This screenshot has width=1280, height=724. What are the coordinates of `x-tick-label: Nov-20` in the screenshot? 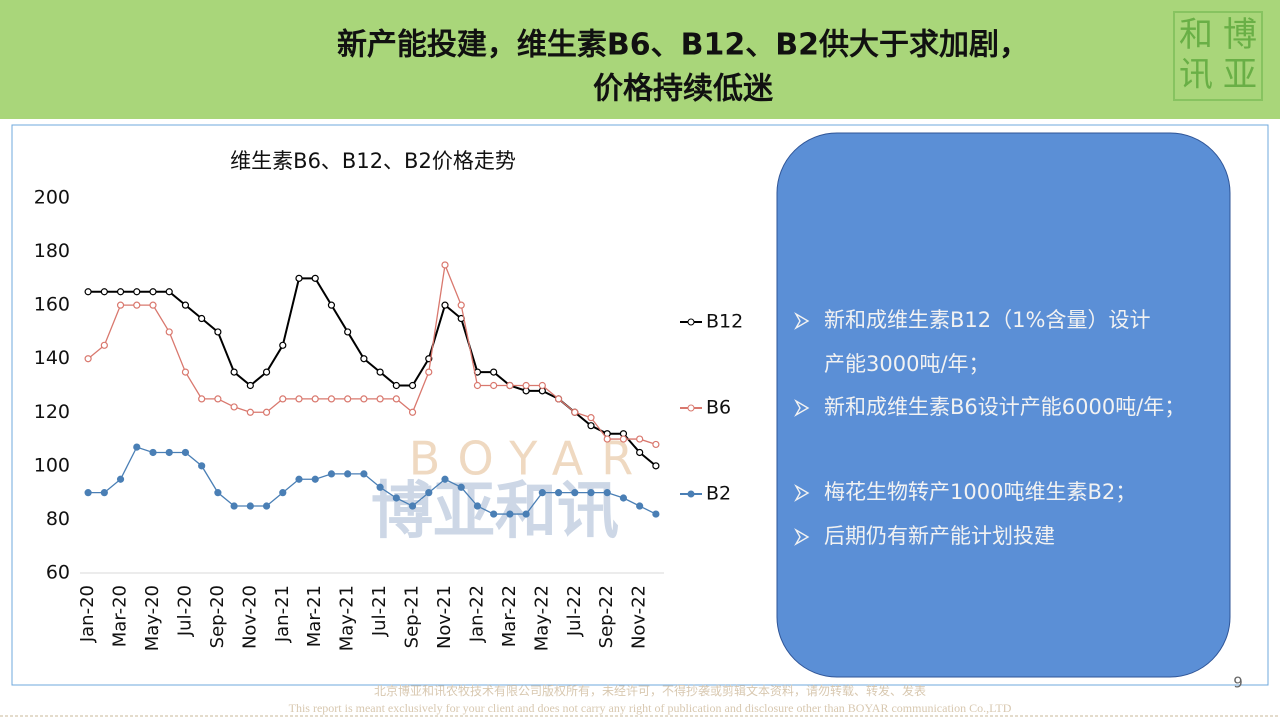 It's located at (249, 617).